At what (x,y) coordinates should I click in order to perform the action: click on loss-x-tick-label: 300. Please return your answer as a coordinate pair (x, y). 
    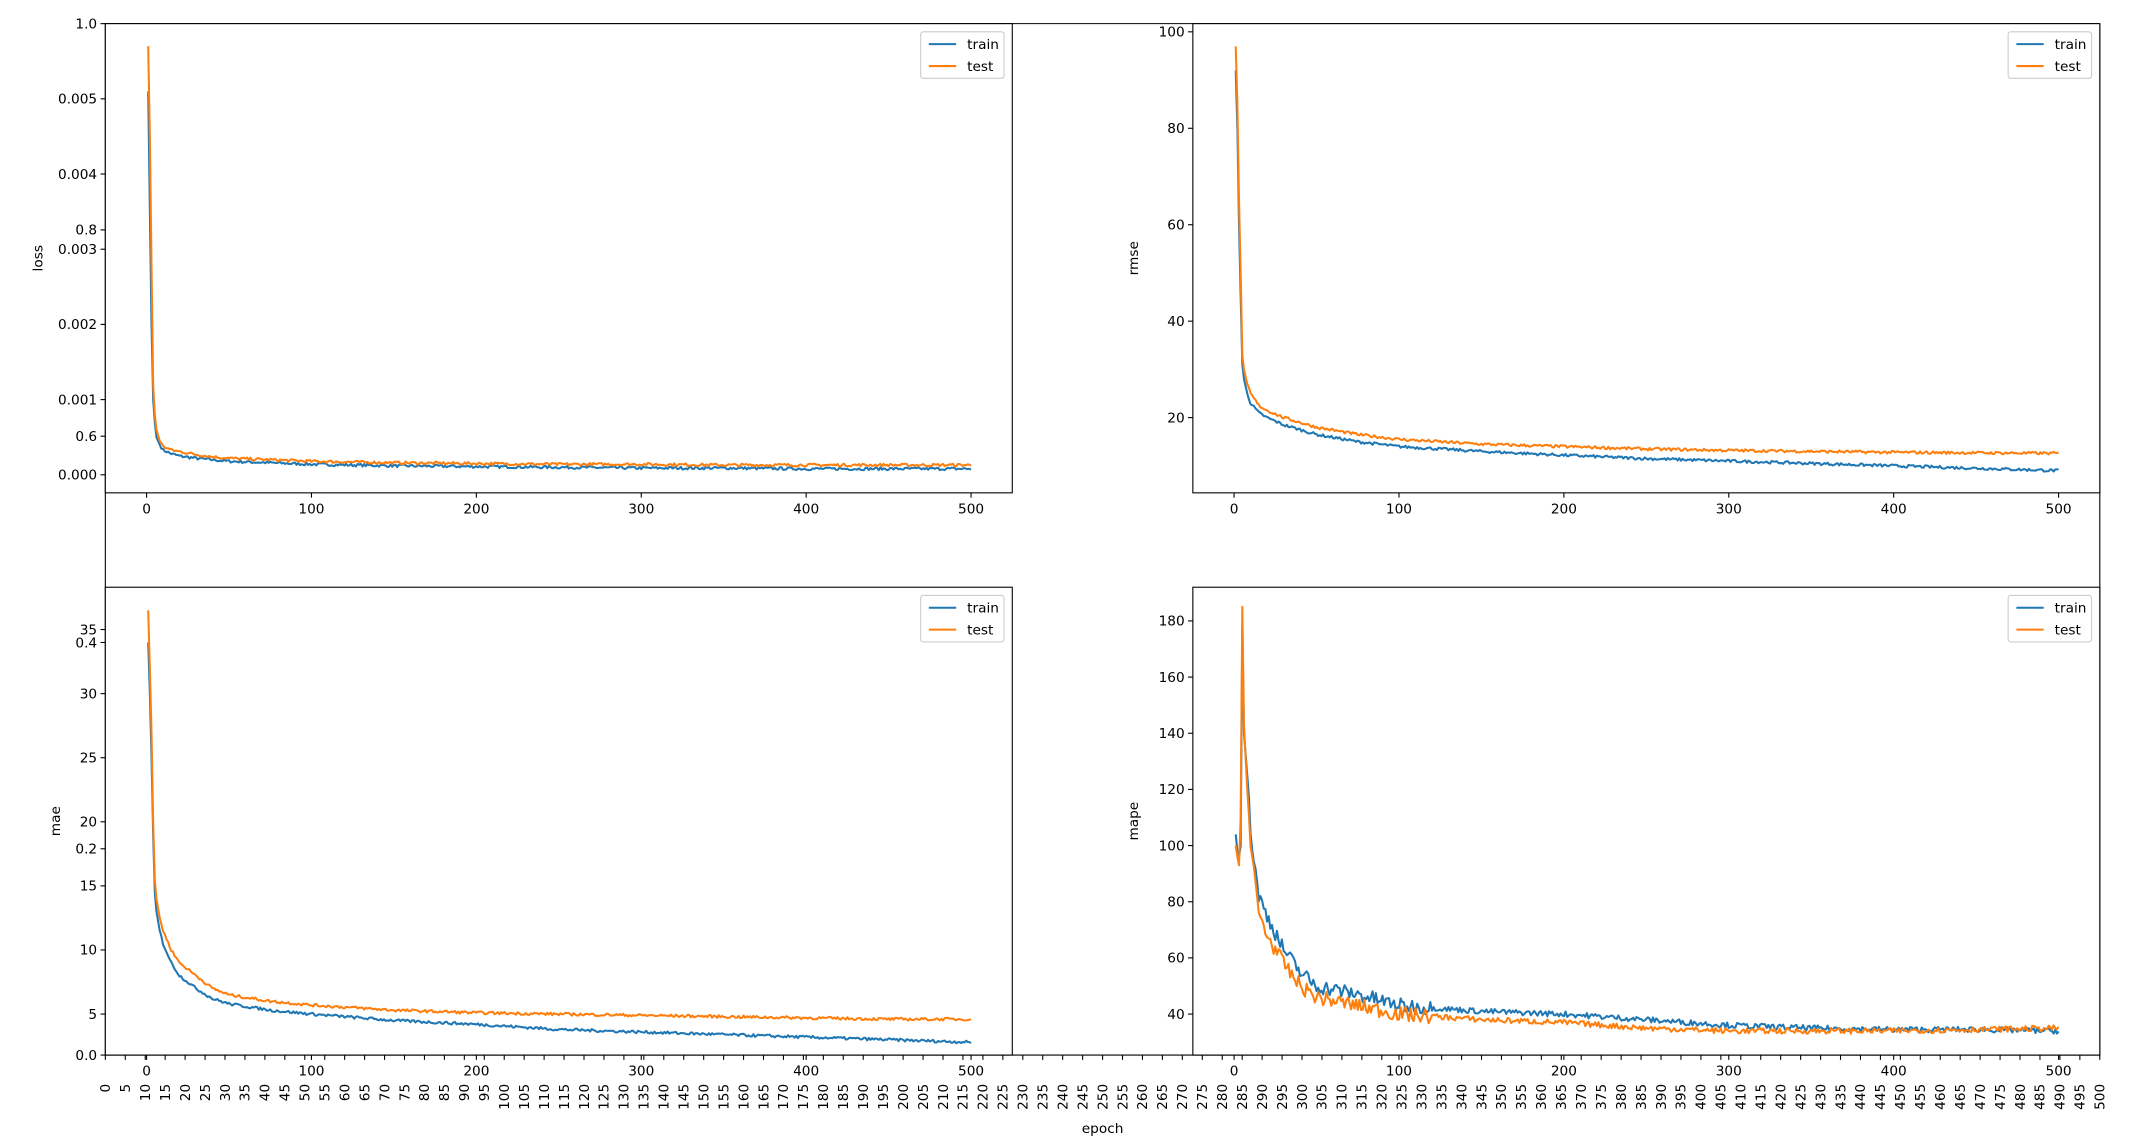
    Looking at the image, I should click on (641, 509).